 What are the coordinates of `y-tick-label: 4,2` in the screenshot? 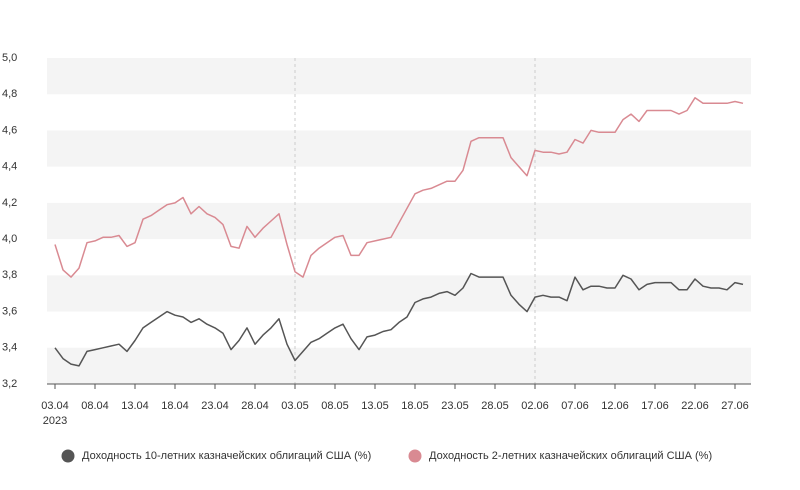 It's located at (9, 203).